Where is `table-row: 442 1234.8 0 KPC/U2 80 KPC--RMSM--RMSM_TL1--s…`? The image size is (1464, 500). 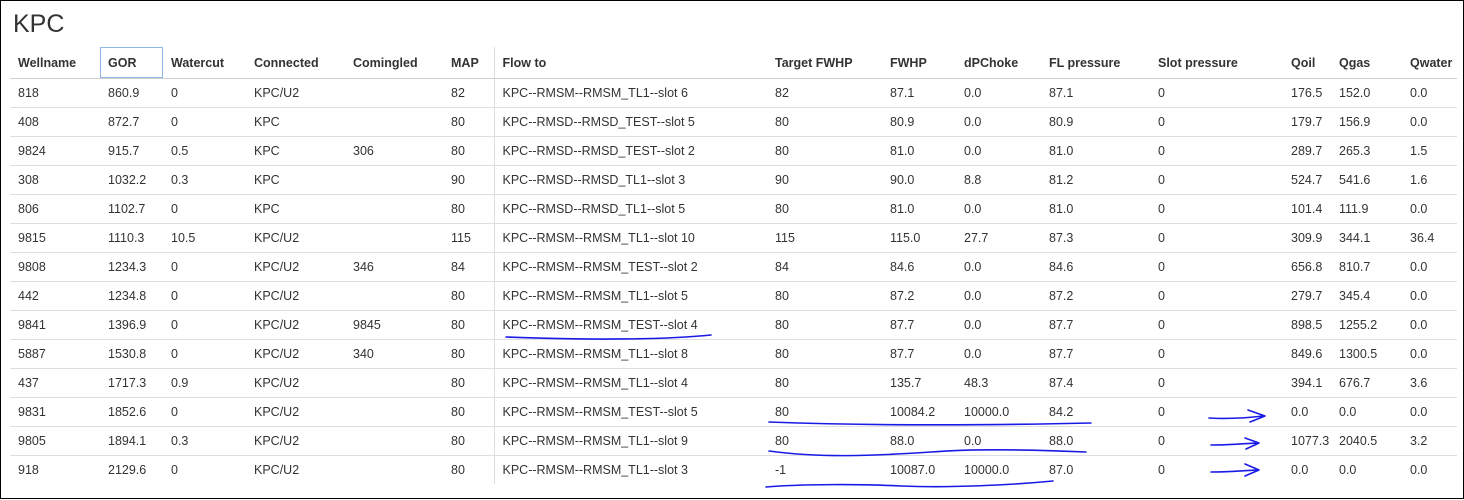 table-row: 442 1234.8 0 KPC/U2 80 KPC--RMSM--RMSM_TL1--s… is located at coordinates (733, 296).